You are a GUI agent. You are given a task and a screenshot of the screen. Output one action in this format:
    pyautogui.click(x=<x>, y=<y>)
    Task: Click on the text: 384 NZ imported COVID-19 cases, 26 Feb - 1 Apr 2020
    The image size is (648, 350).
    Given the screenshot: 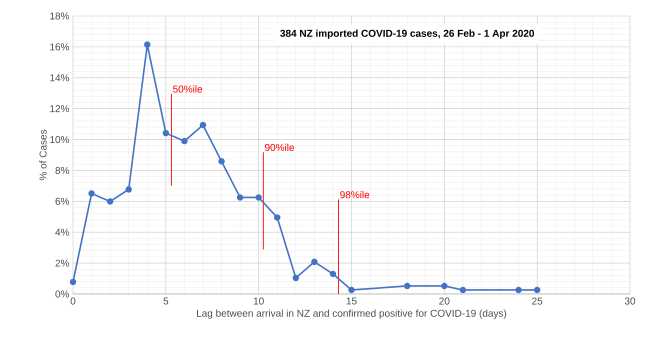 What is the action you would take?
    pyautogui.click(x=407, y=34)
    